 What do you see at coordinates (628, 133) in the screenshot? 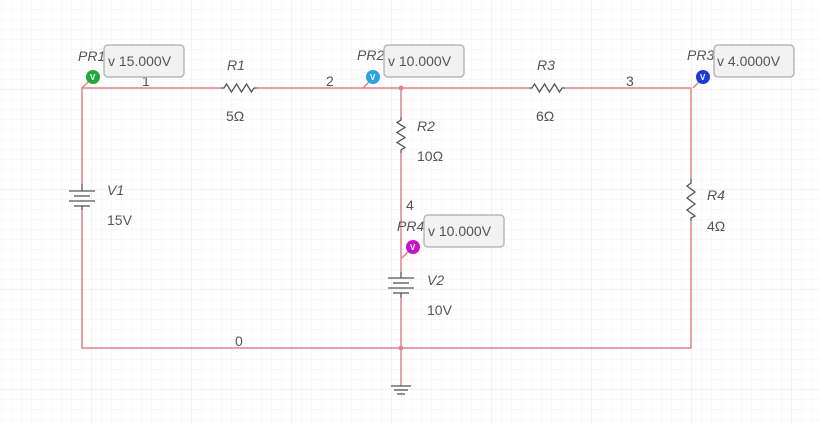
I see `wire-r3-to-r4` at bounding box center [628, 133].